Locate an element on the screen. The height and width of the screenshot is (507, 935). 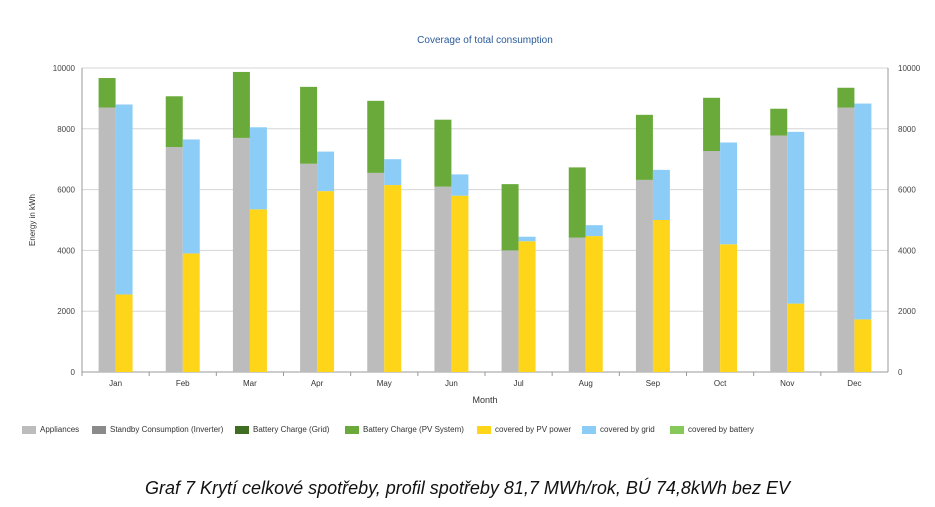
legend-label: Battery Charge (Grid) is located at coordinates (291, 429).